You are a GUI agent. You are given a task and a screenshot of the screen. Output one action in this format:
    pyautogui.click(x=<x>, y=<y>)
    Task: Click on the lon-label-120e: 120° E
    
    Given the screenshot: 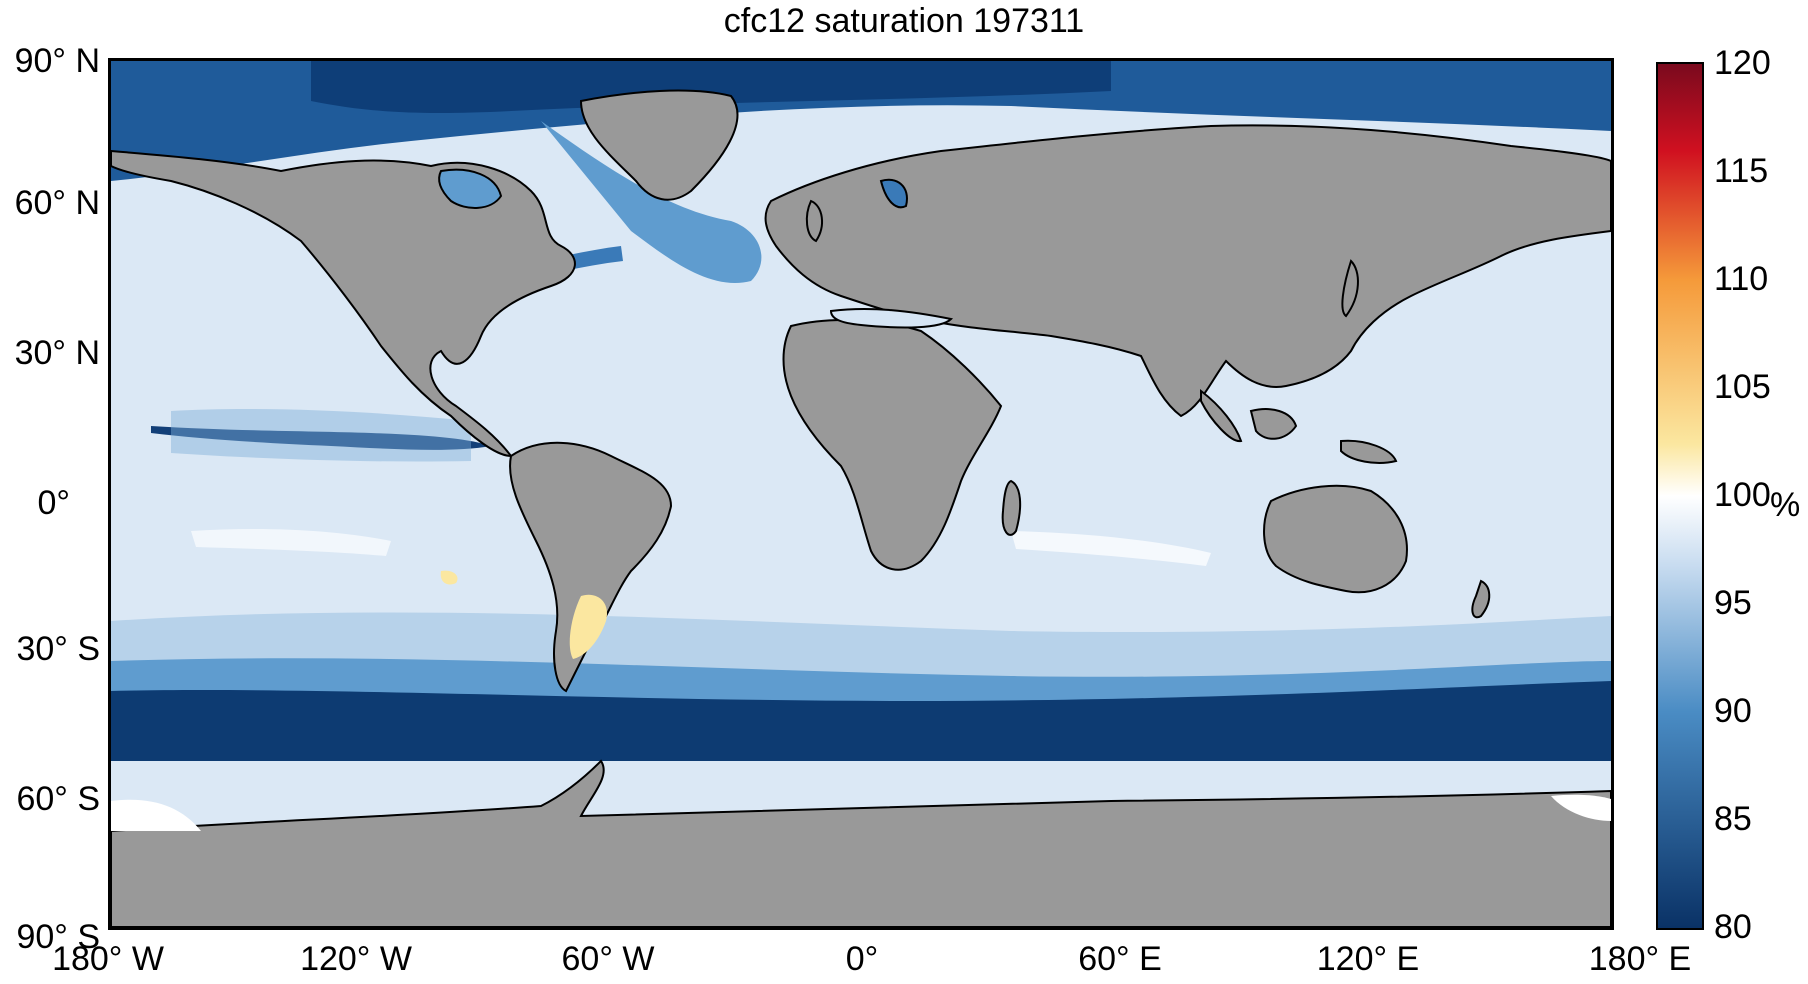 What is the action you would take?
    pyautogui.click(x=1368, y=959)
    